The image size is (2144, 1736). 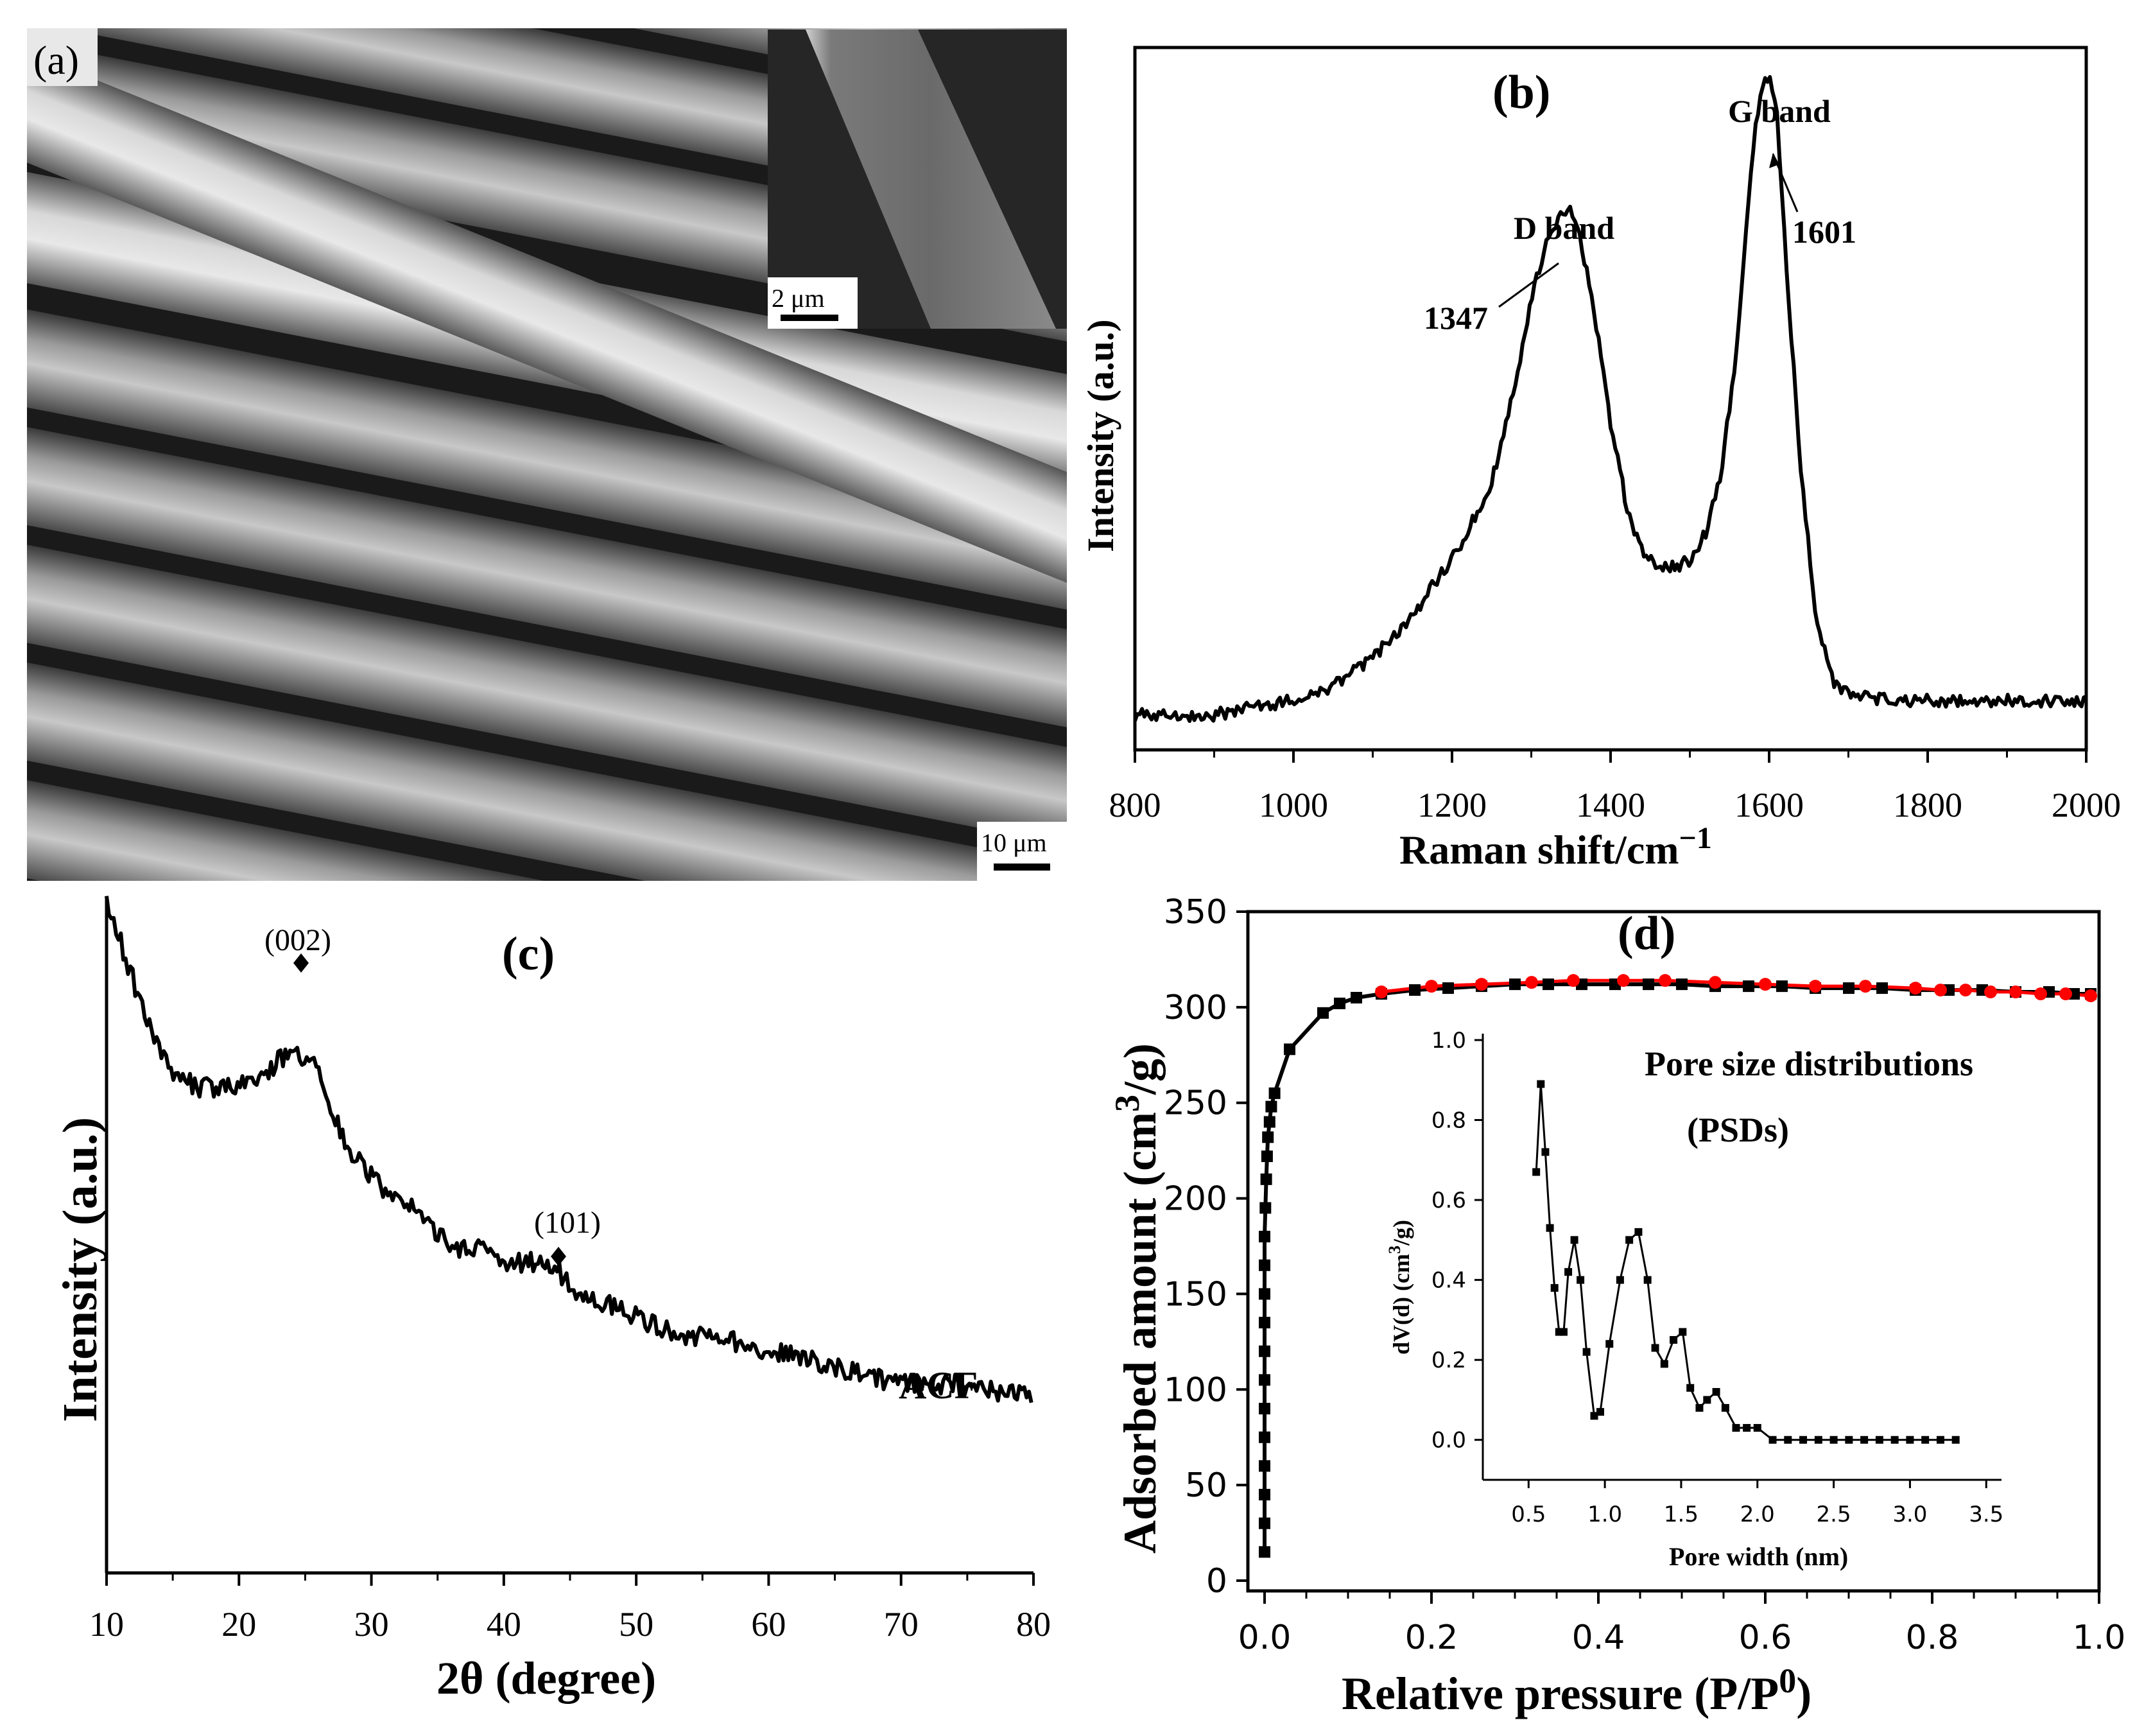 I want to click on isotherm-y-tick-label: 200, so click(x=1195, y=1199).